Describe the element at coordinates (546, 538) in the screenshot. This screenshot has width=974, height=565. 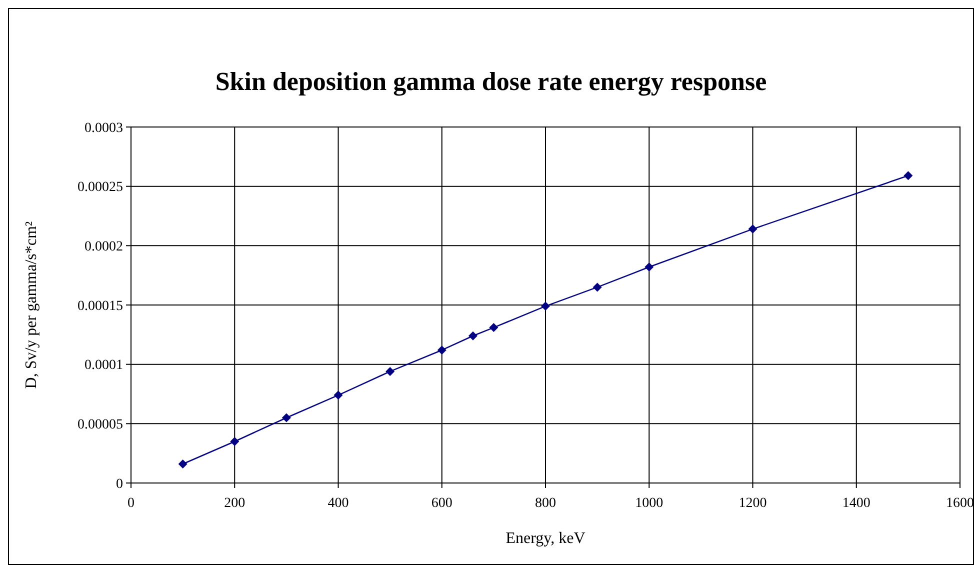
I see `x-axis-title: Energy, keV` at that location.